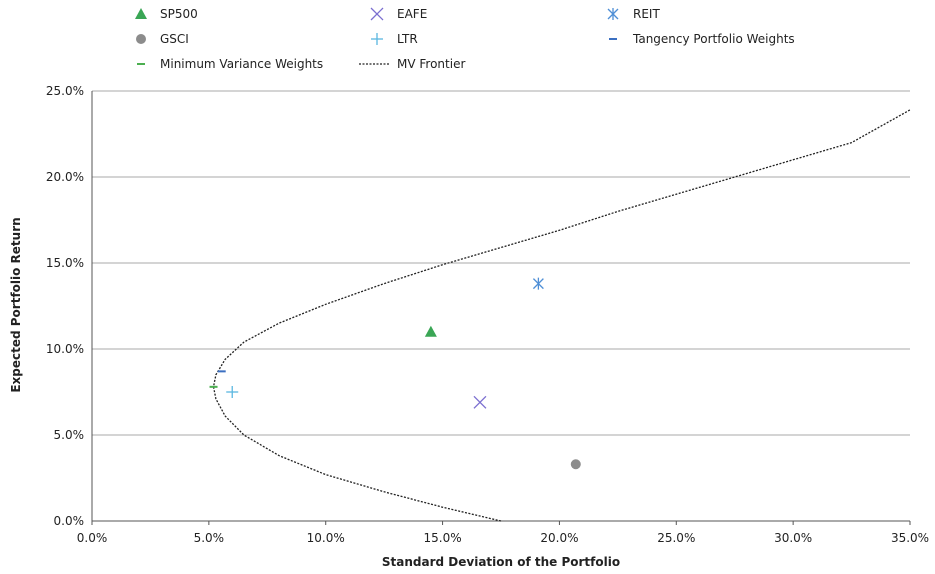 This screenshot has width=935, height=574. Describe the element at coordinates (65, 91) in the screenshot. I see `y-tick-label: 25.0%` at that location.